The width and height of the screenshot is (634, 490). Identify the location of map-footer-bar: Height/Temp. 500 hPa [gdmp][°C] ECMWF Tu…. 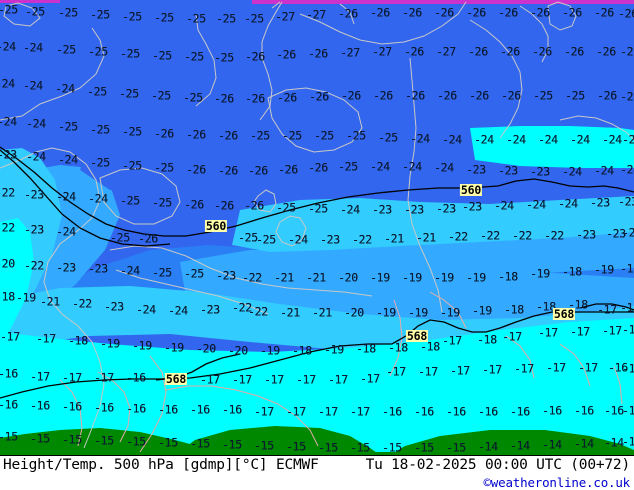
(317, 472).